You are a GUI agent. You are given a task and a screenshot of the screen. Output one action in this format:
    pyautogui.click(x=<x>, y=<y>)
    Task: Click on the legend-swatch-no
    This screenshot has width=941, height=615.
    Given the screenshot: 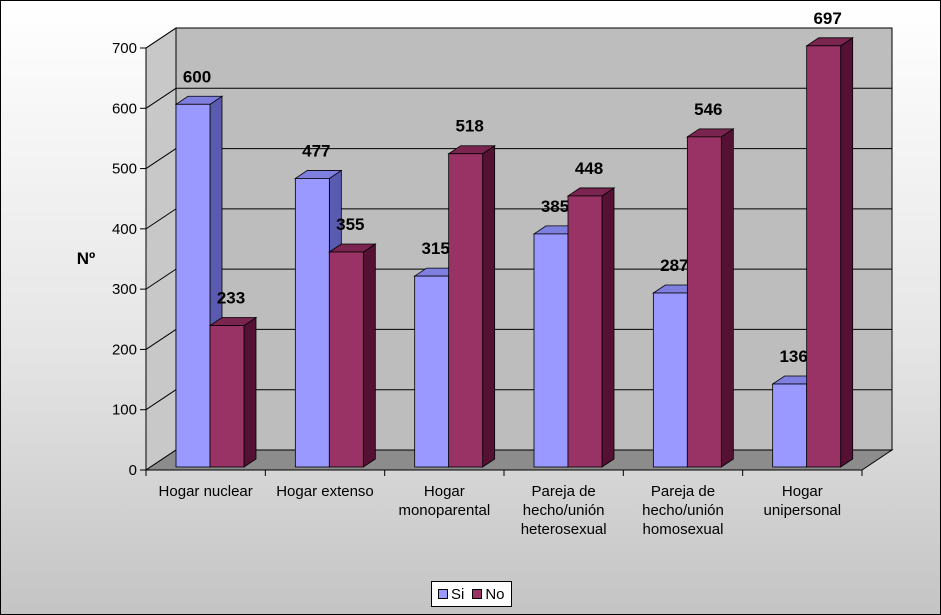 What is the action you would take?
    pyautogui.click(x=477, y=594)
    